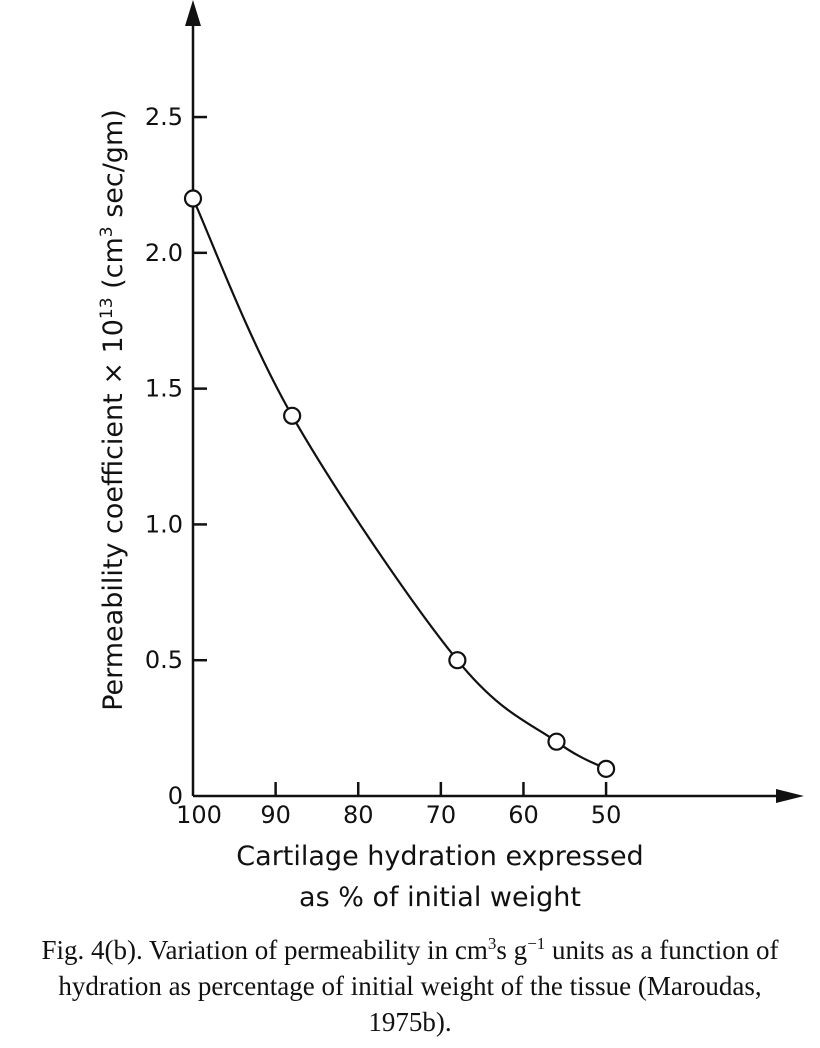 This screenshot has width=820, height=1048. What do you see at coordinates (175, 796) in the screenshot?
I see `y-tick-label: 0` at bounding box center [175, 796].